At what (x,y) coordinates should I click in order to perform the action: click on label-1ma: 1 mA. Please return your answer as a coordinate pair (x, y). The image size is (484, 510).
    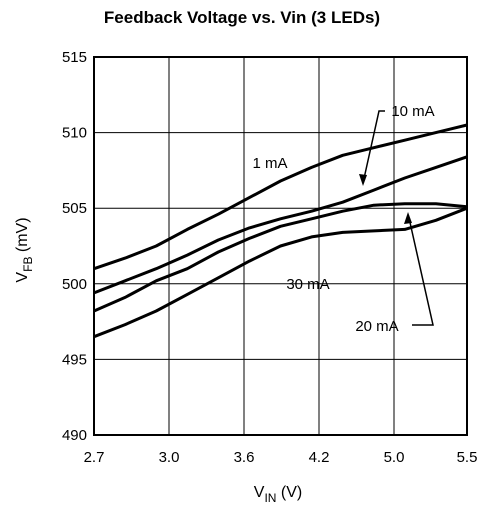
    Looking at the image, I should click on (269, 163).